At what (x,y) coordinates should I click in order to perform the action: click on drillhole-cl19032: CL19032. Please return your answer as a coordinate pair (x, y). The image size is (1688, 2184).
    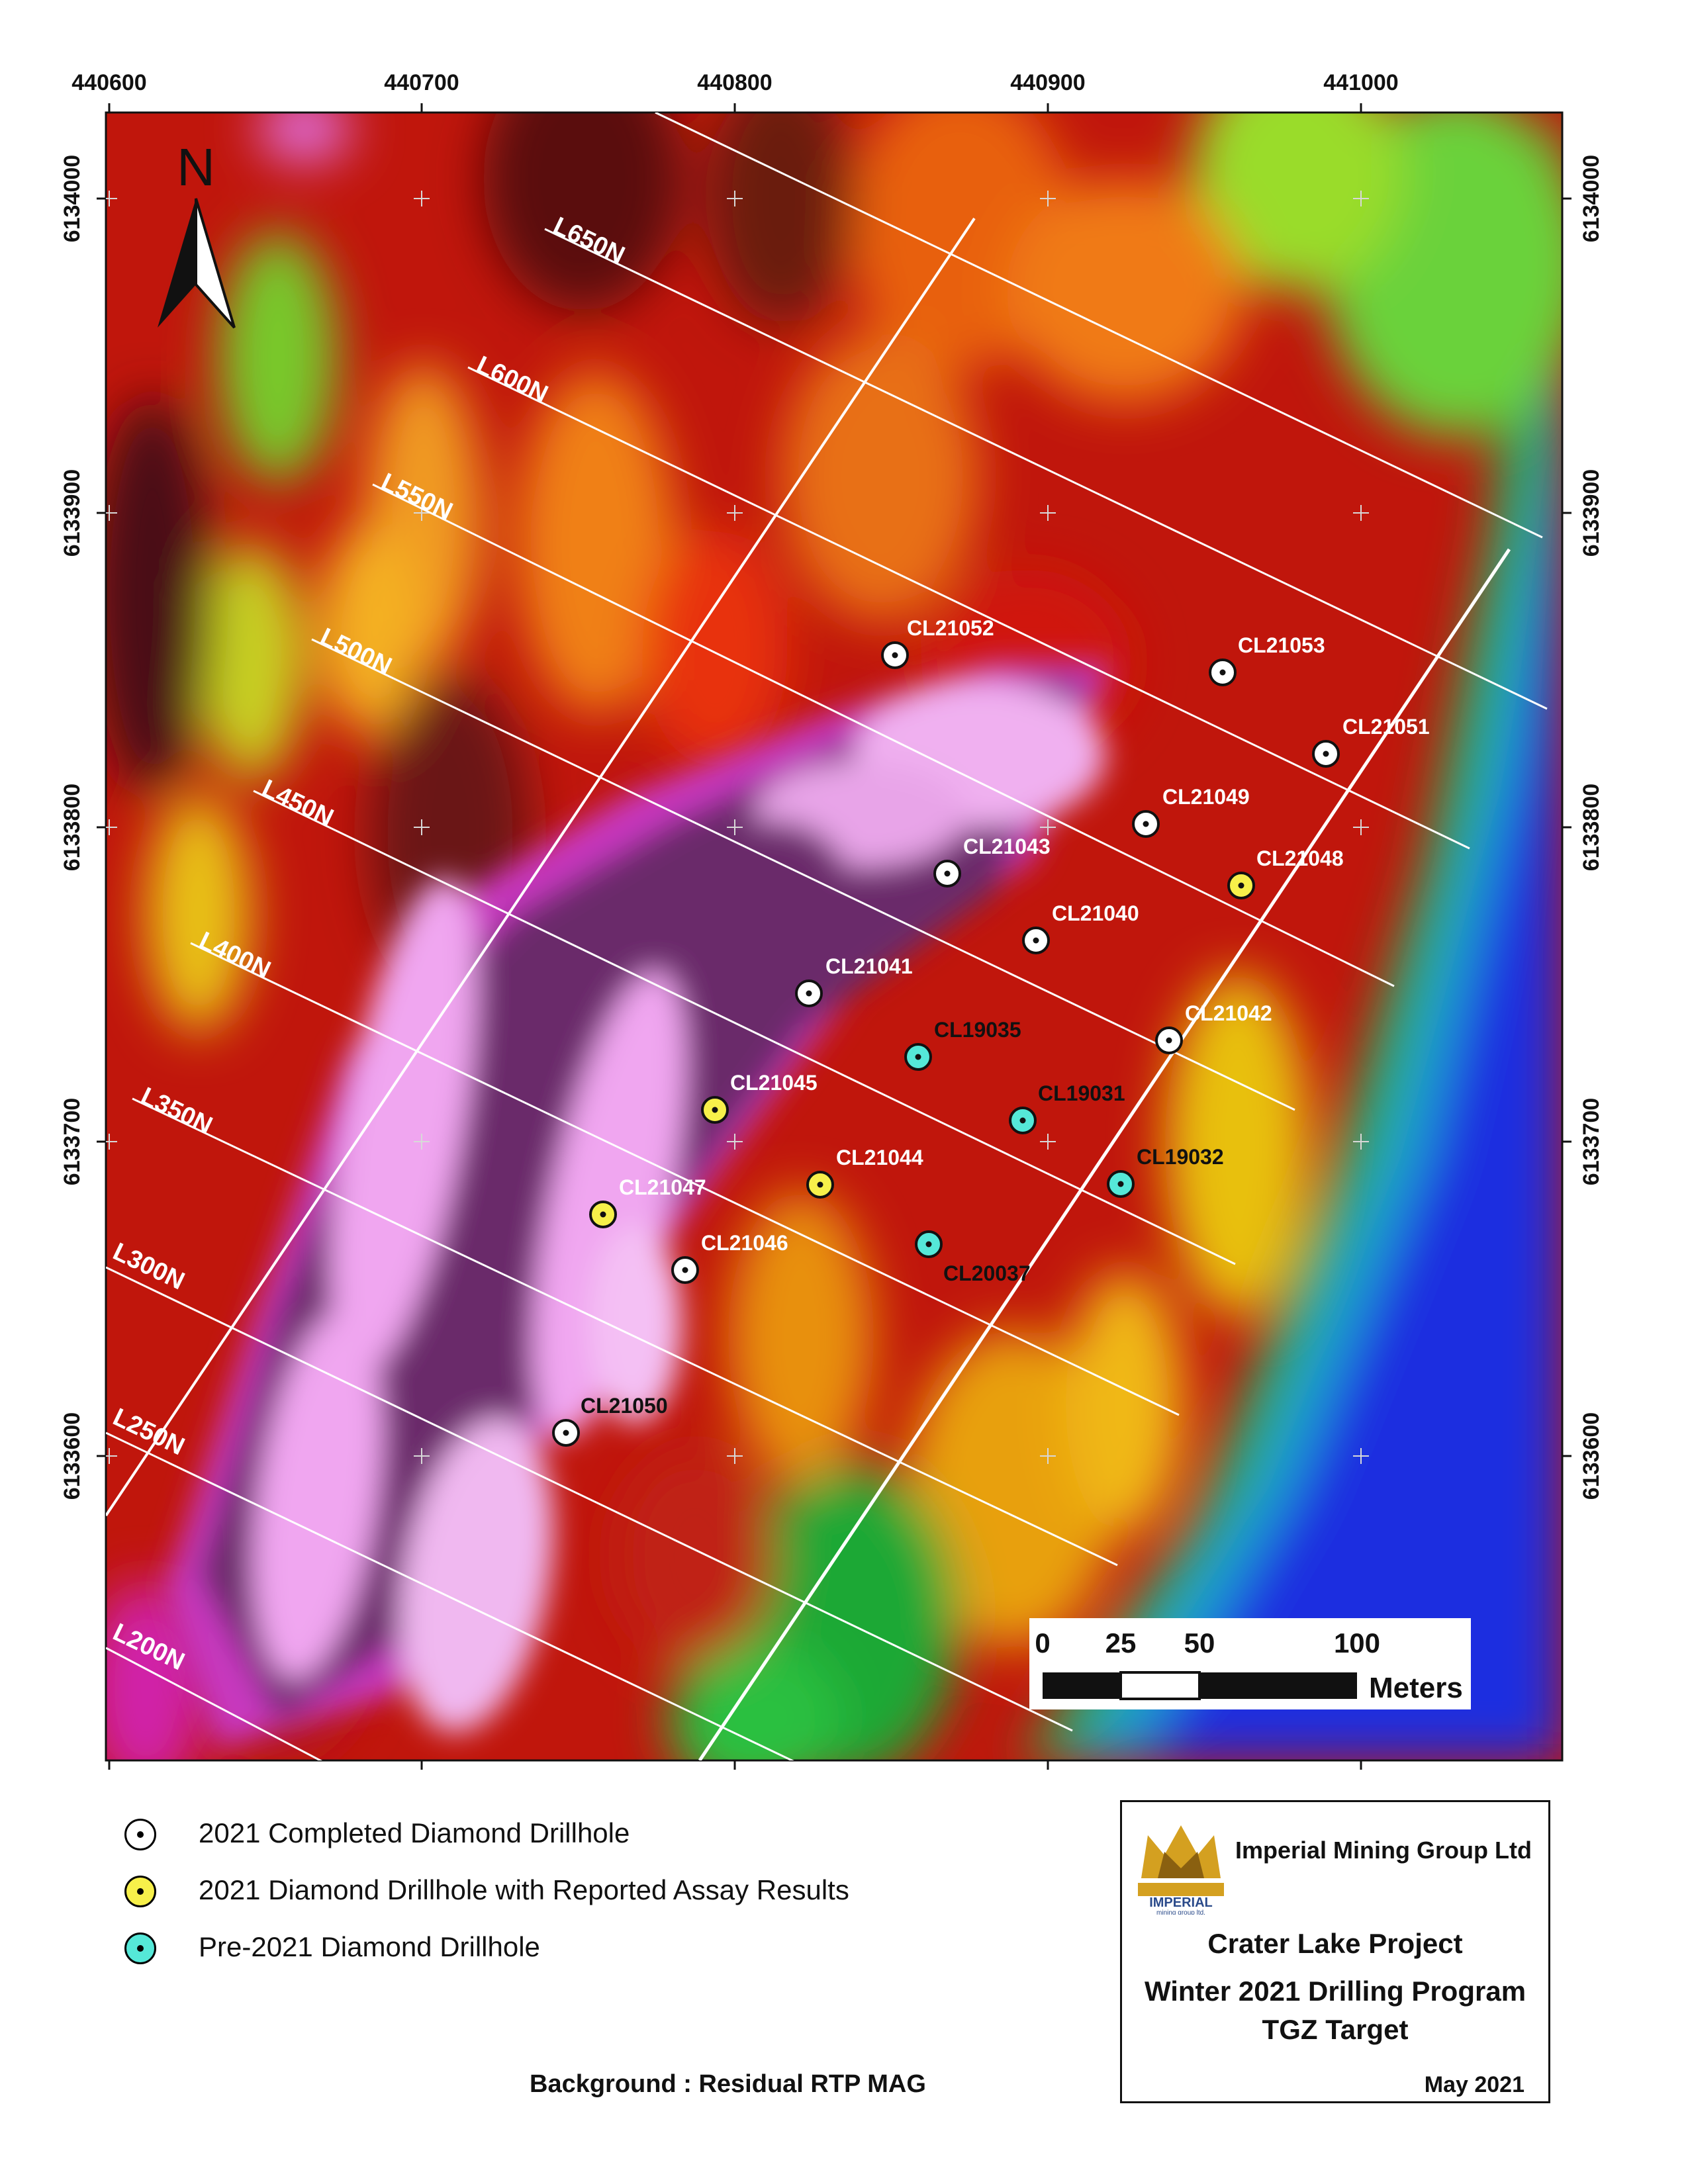
    Looking at the image, I should click on (1165, 1171).